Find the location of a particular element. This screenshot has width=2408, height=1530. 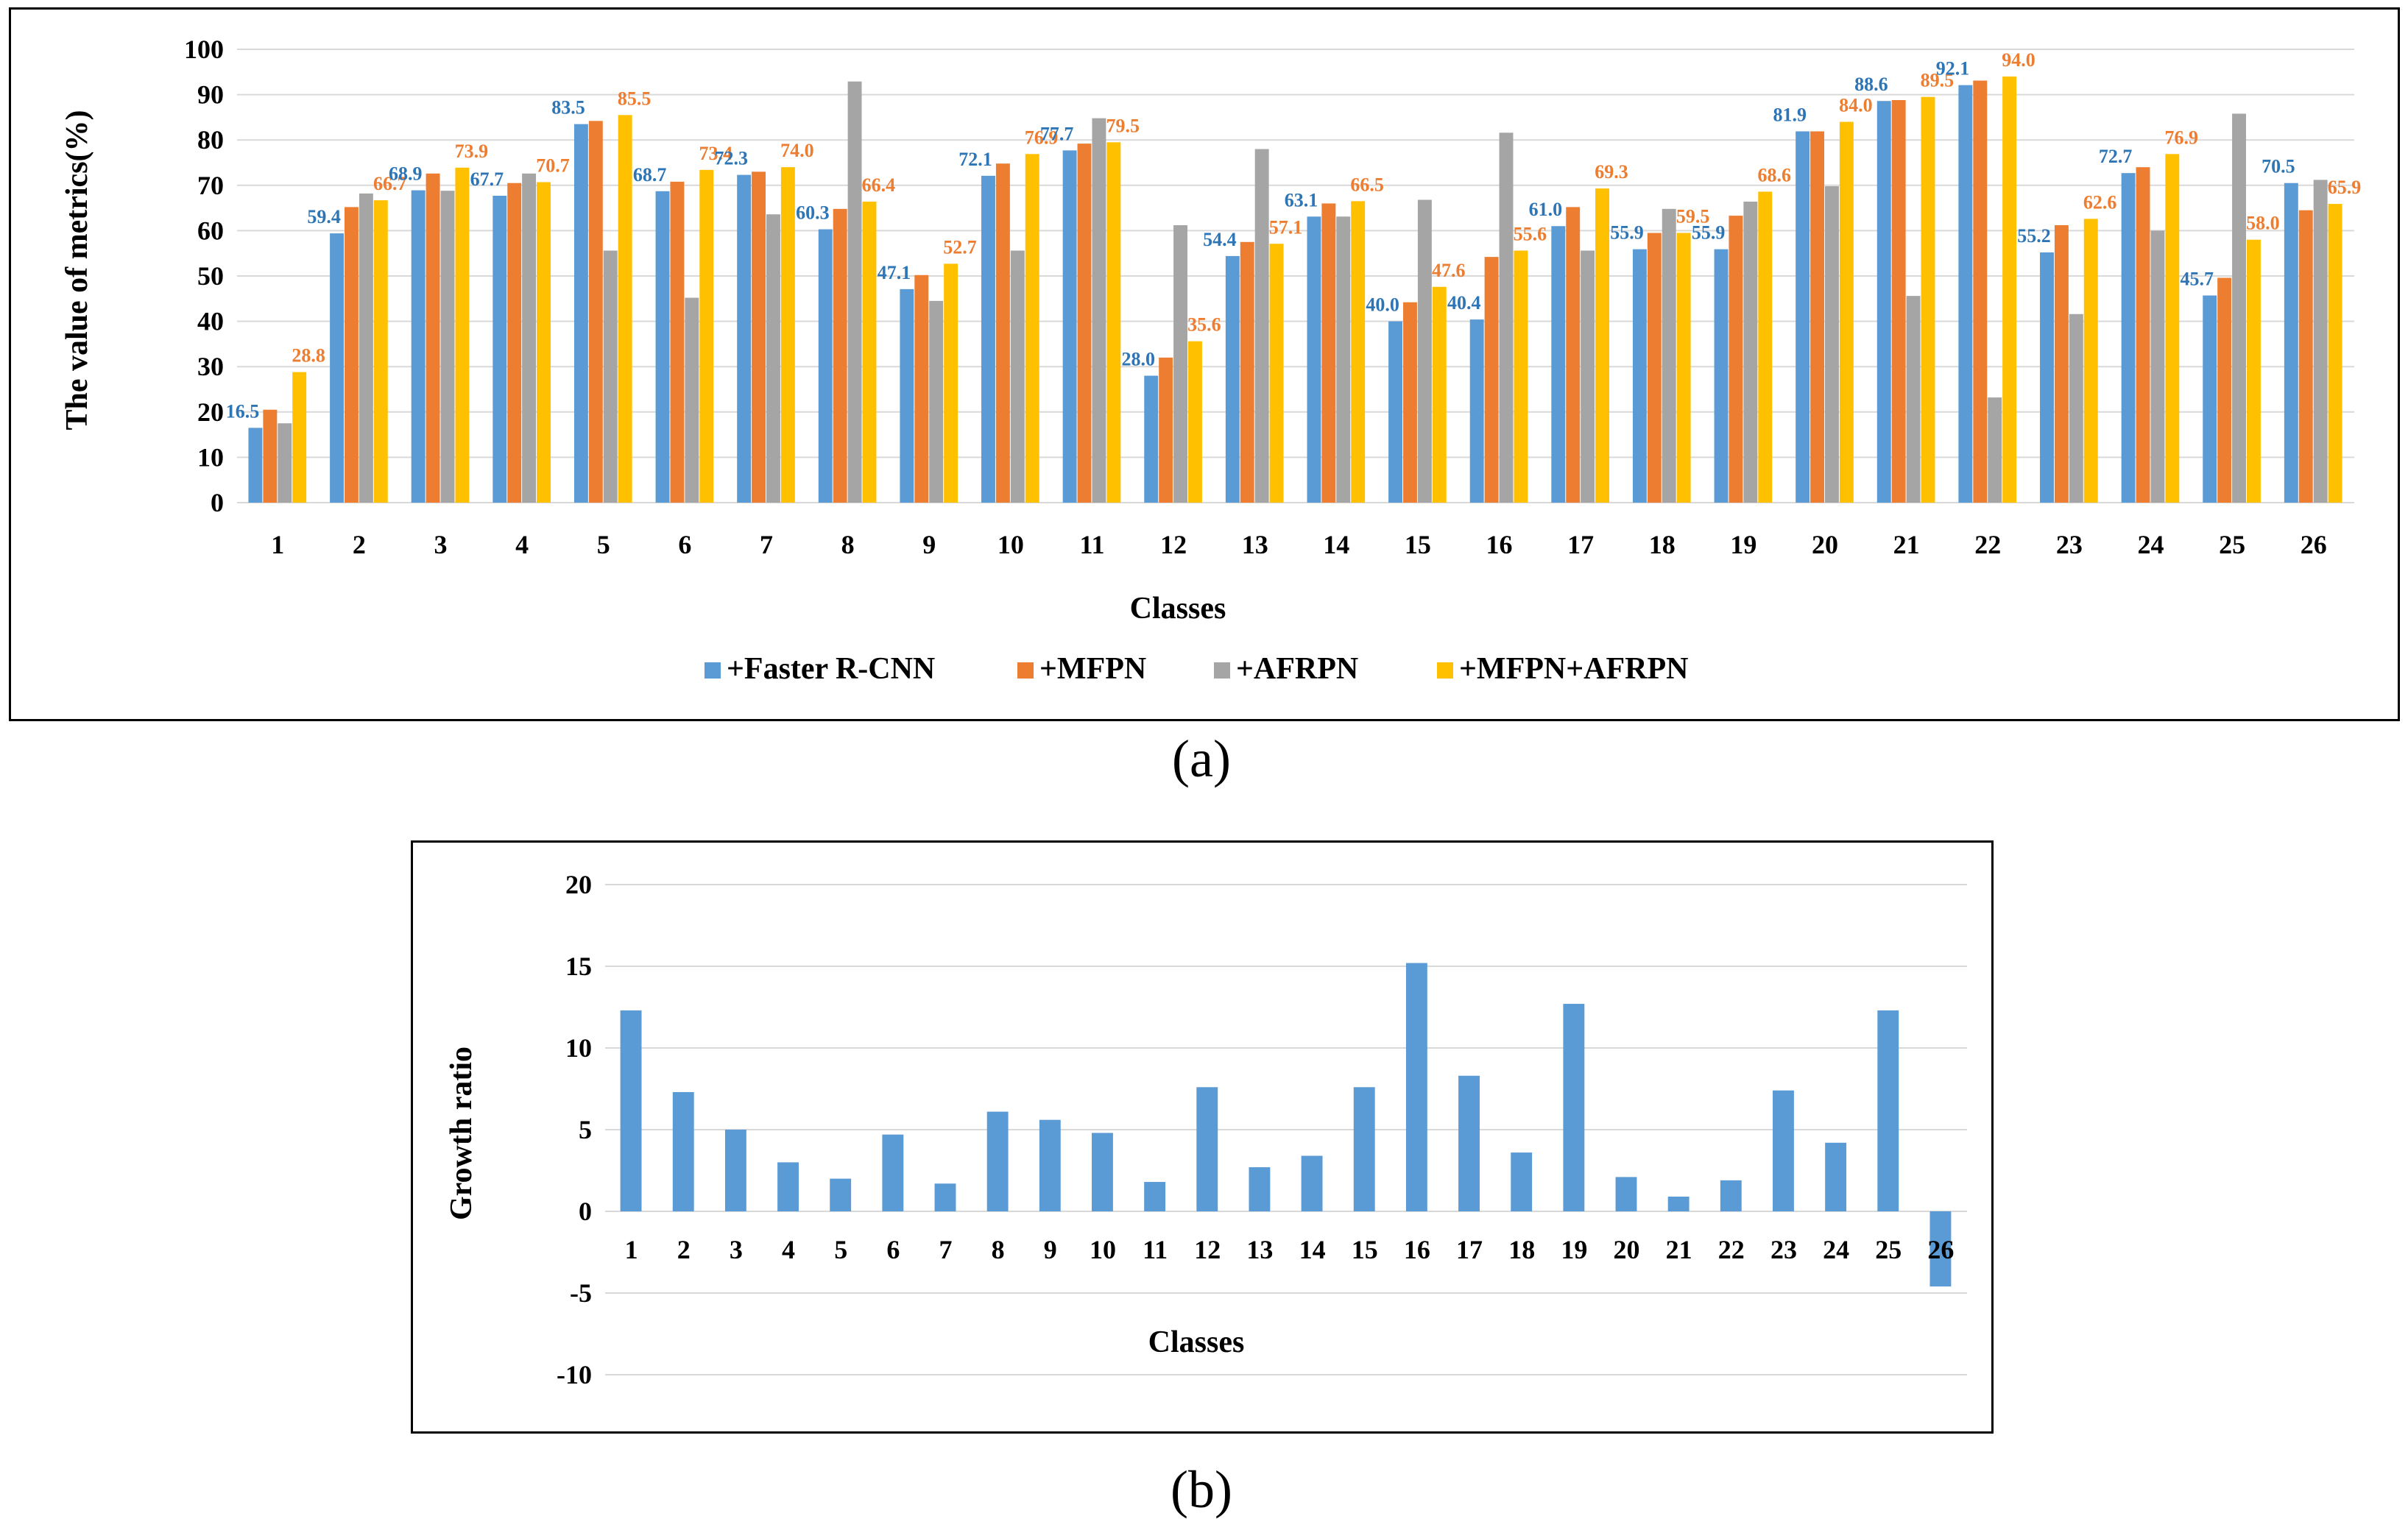

bar-a-s2-c14 is located at coordinates (1343, 359).